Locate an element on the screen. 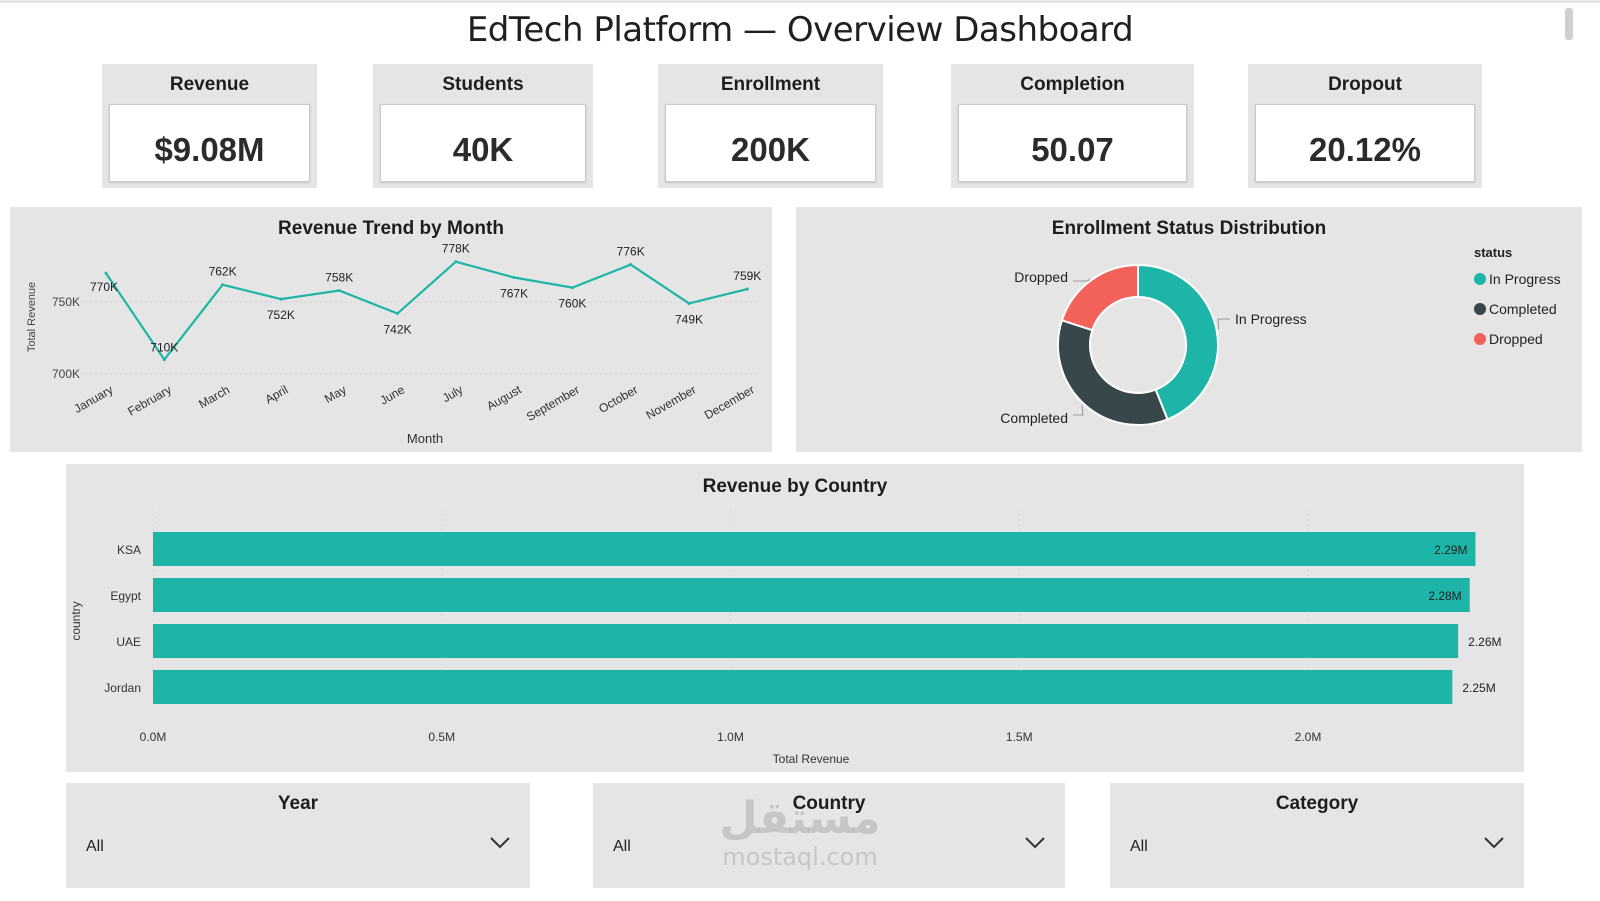 Image resolution: width=1600 pixels, height=901 pixels. kpi-value: 50.07 is located at coordinates (1072, 149).